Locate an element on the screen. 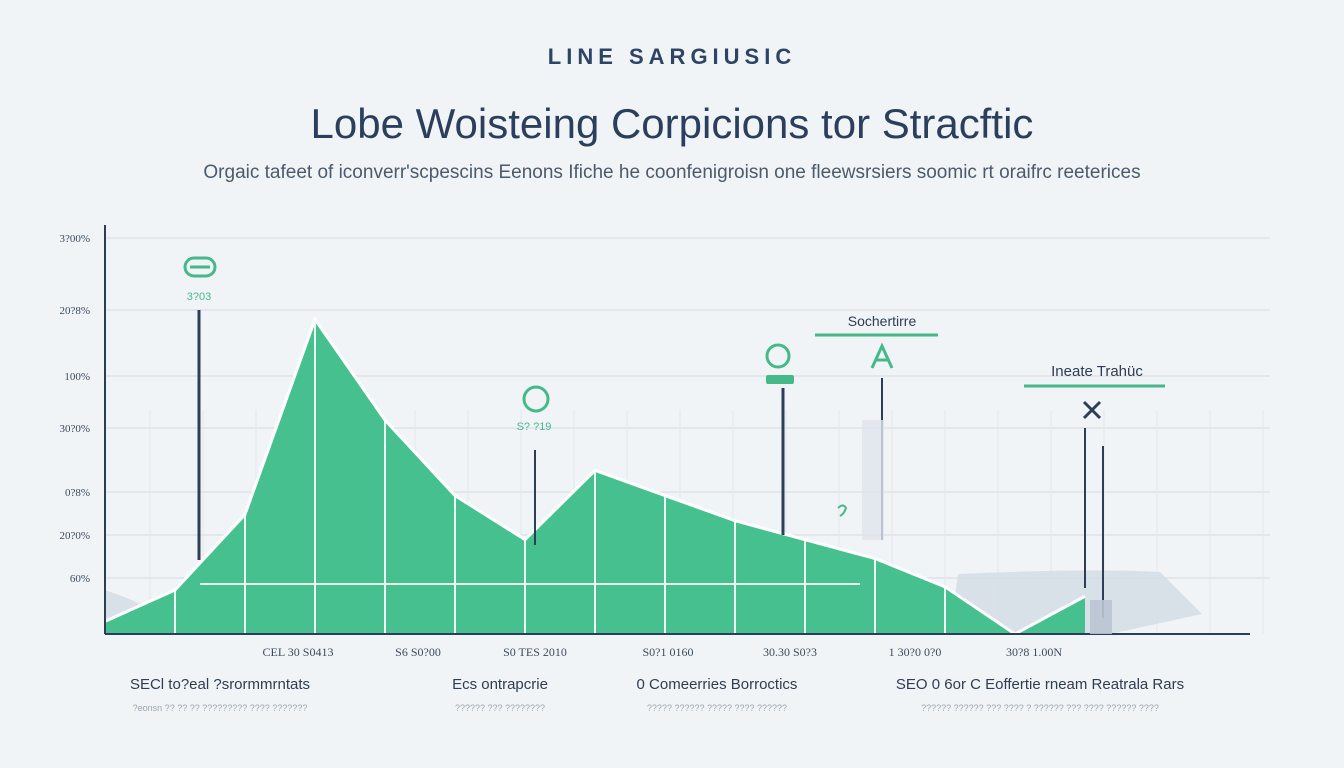 This screenshot has height=768, width=1344. x-tick-label: S0?1 0160 is located at coordinates (668, 652).